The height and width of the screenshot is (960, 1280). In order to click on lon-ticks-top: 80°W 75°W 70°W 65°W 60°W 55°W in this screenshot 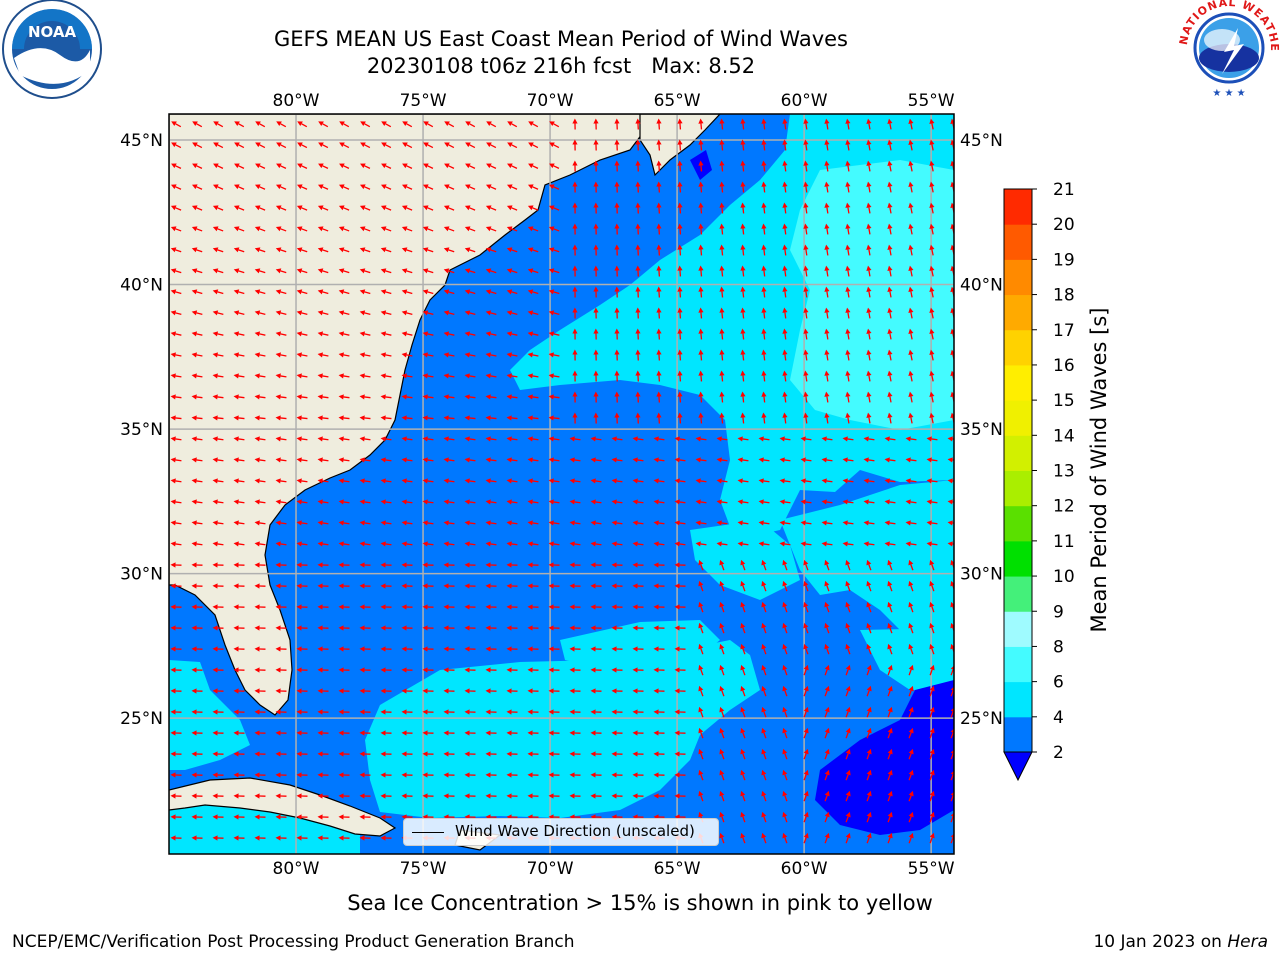, I will do `click(614, 101)`.